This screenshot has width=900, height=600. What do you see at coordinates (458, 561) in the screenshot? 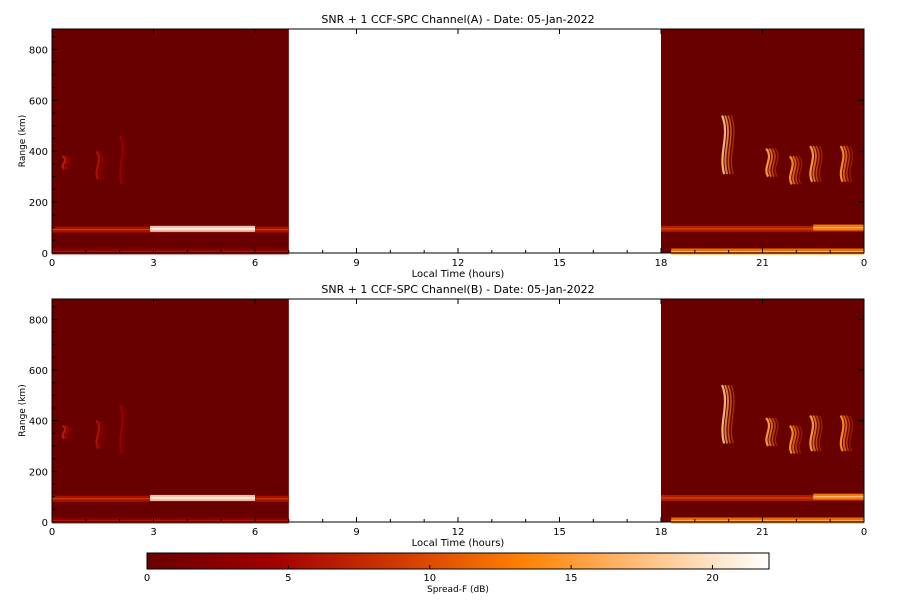
I see `colorbar-gradient` at bounding box center [458, 561].